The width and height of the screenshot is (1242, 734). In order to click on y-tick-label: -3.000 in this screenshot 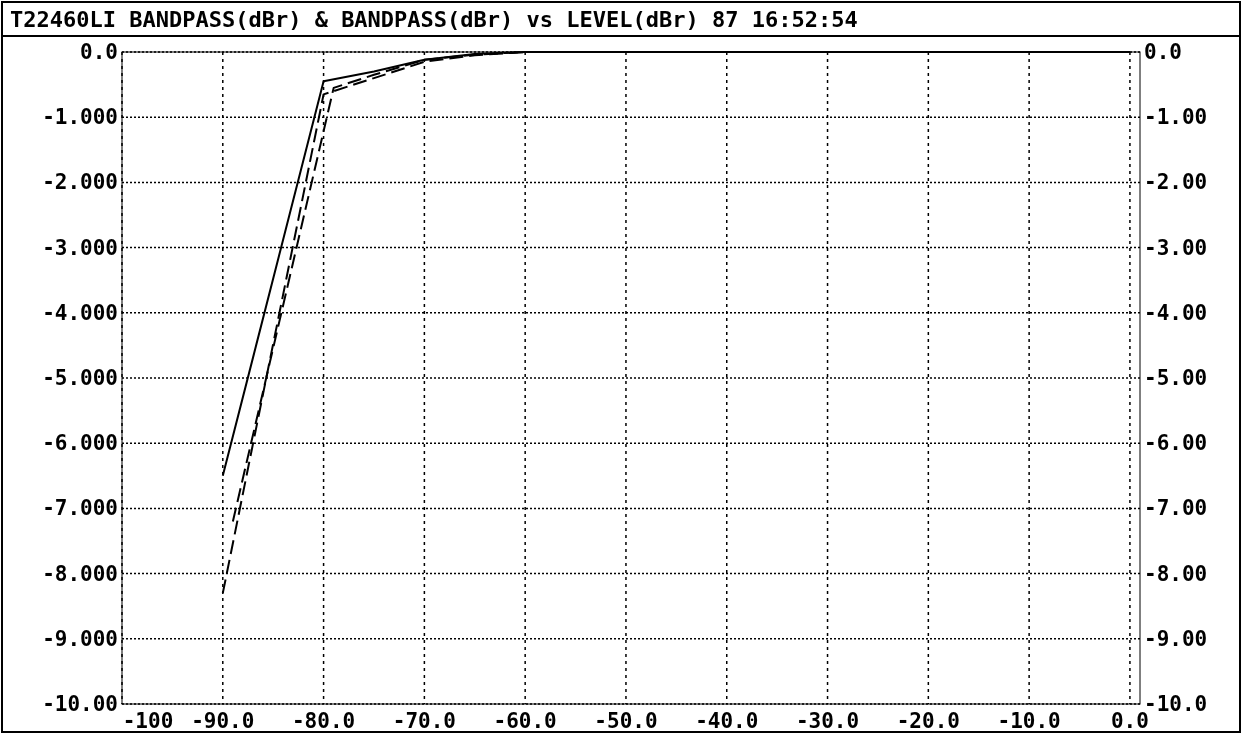, I will do `click(80, 247)`.